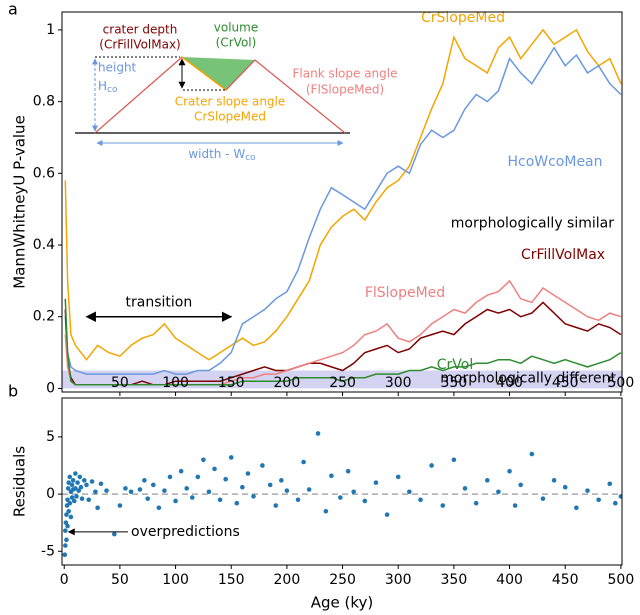 This screenshot has height=615, width=640. What do you see at coordinates (13, 391) in the screenshot?
I see `panel-label: b` at bounding box center [13, 391].